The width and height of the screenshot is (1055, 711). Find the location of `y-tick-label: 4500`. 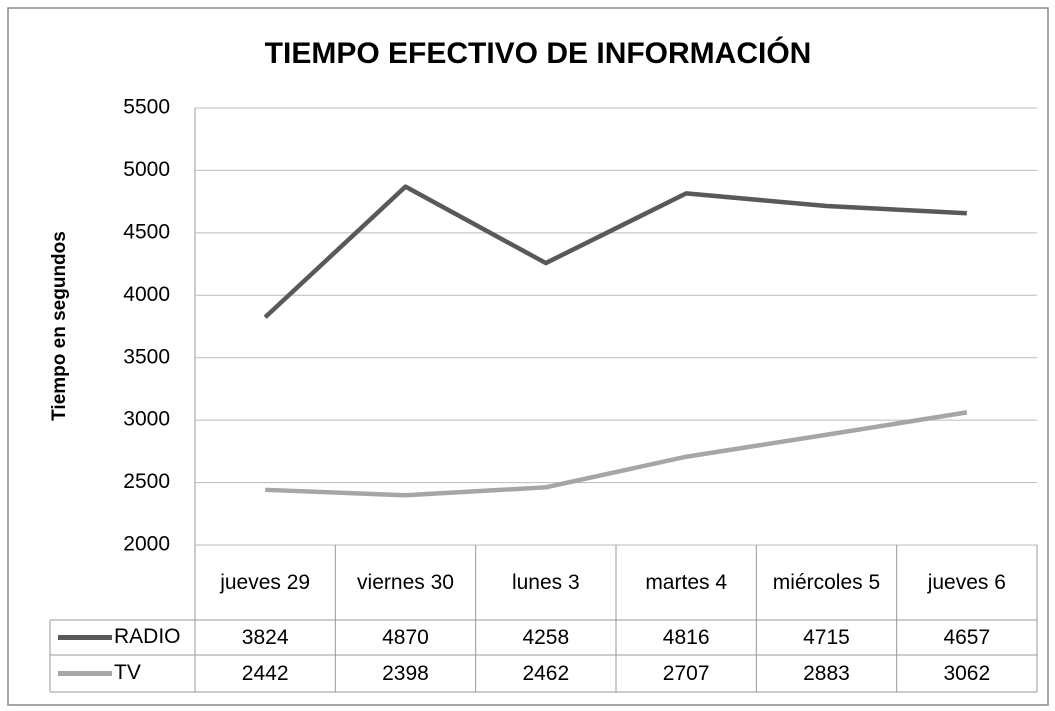

y-tick-label: 4500 is located at coordinates (146, 231).